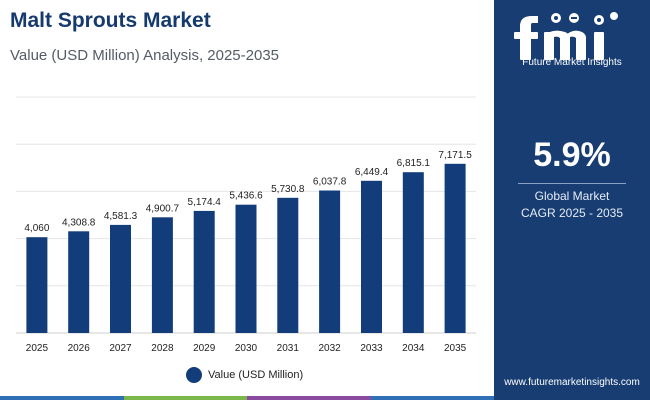 The width and height of the screenshot is (650, 400). What do you see at coordinates (455, 155) in the screenshot?
I see `bar-value-label-2035: 7,171.5` at bounding box center [455, 155].